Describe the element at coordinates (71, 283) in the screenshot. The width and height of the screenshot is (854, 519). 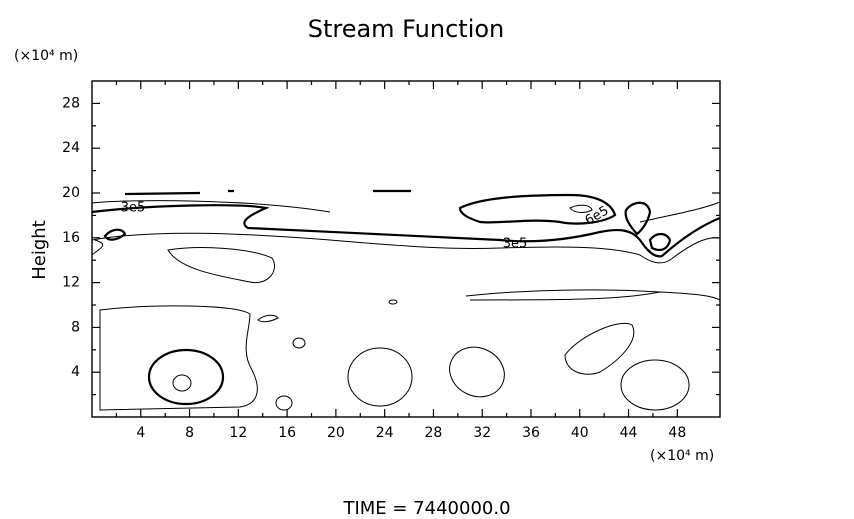
I see `y-tick-label: 12` at that location.